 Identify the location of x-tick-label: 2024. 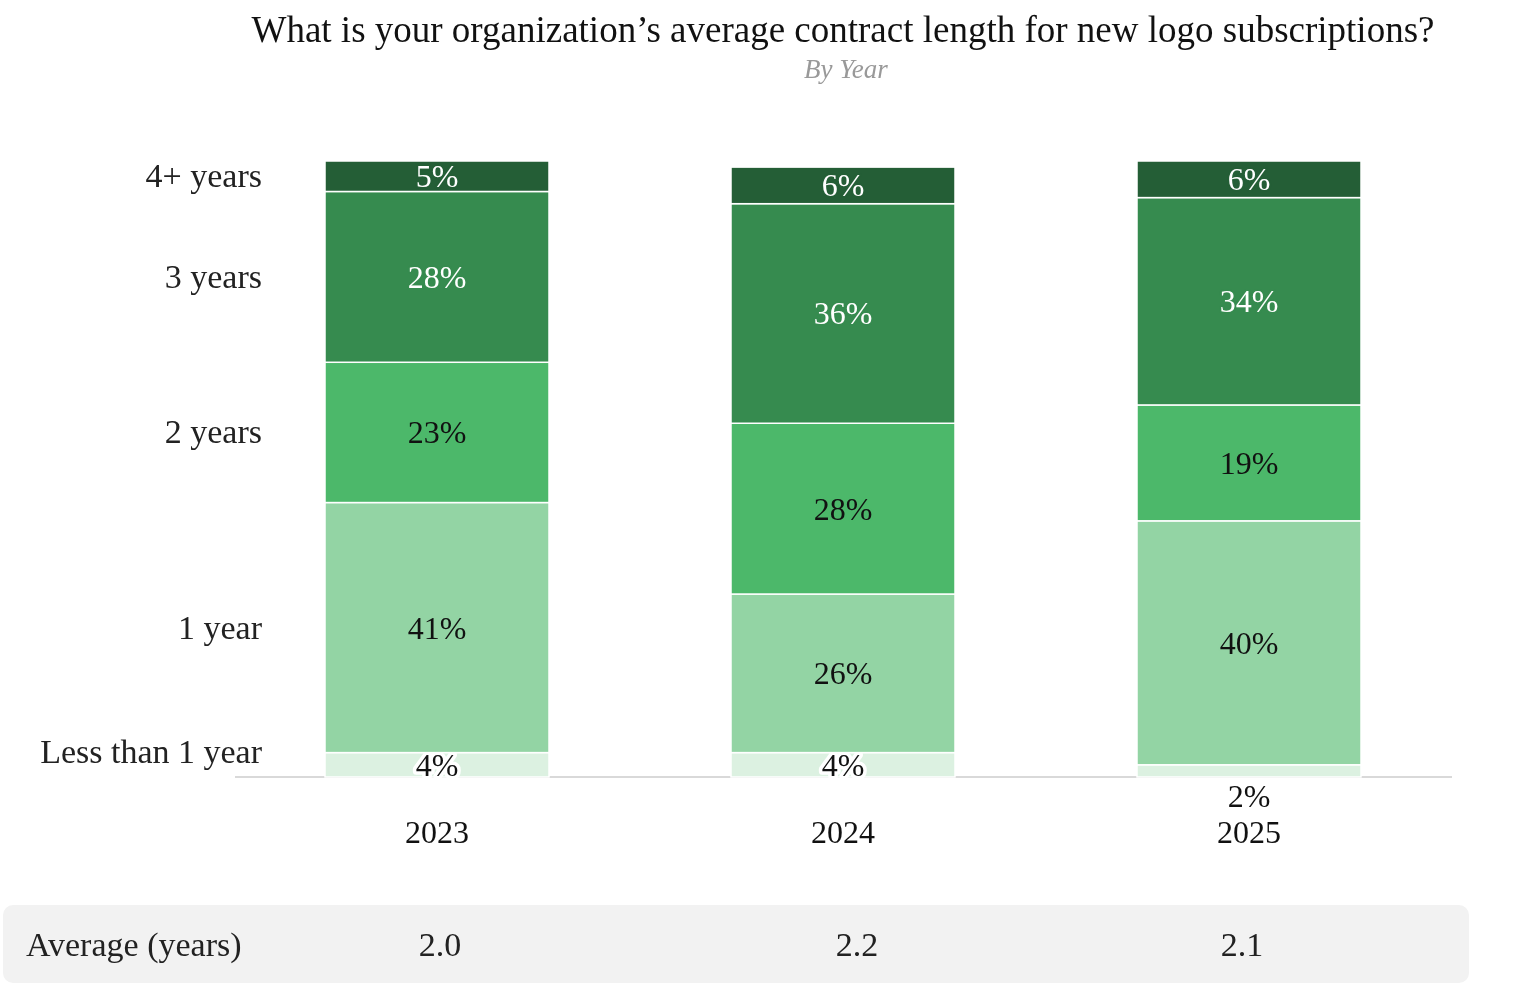
(843, 832).